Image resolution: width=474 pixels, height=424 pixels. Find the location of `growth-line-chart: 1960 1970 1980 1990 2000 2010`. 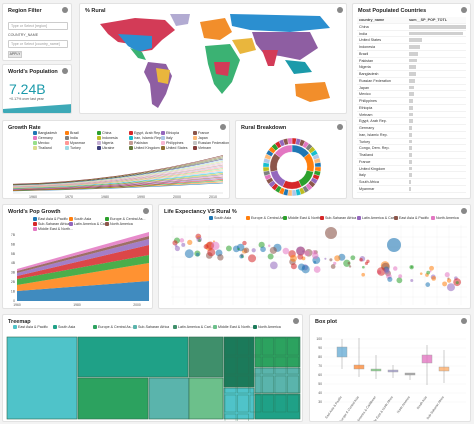

growth-line-chart: 1960 1970 1980 1990 2000 2010 is located at coordinates (116, 160).